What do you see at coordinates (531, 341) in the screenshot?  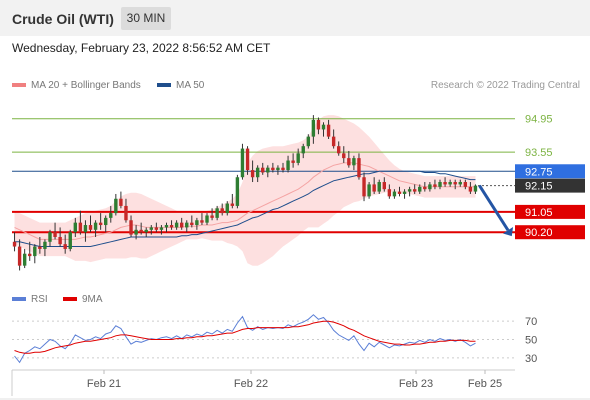 I see `rsi-tick-label: 50` at bounding box center [531, 341].